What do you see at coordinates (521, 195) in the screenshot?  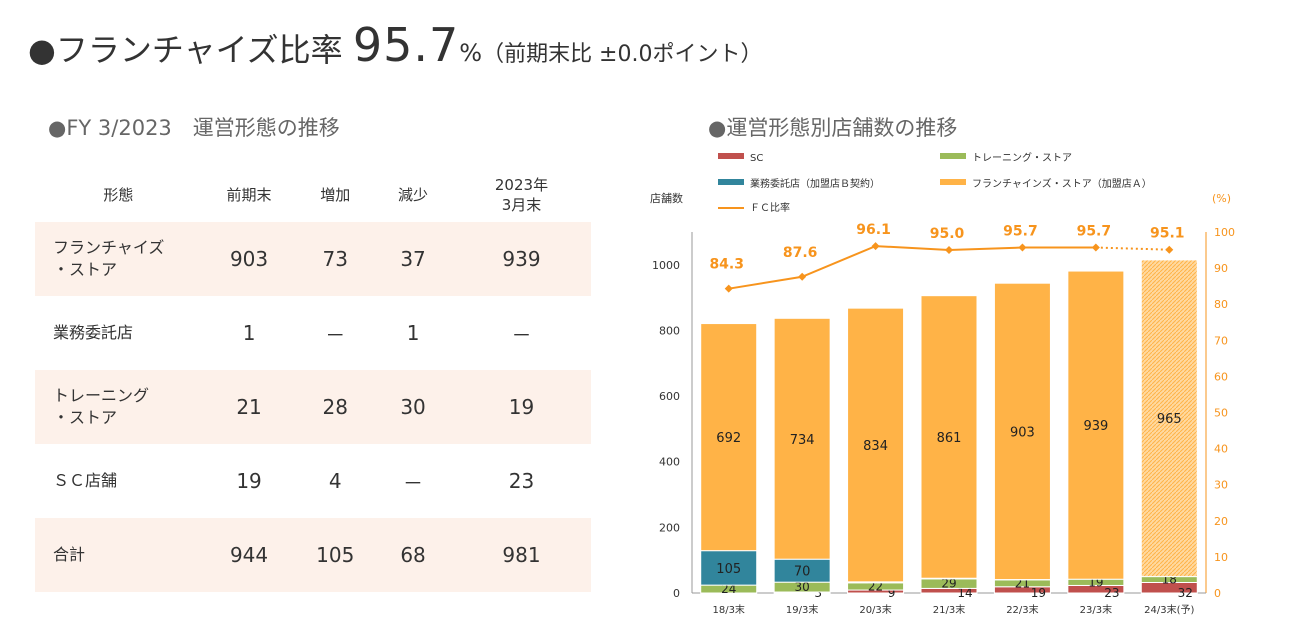 I see `column-header: 2023年 3月末` at bounding box center [521, 195].